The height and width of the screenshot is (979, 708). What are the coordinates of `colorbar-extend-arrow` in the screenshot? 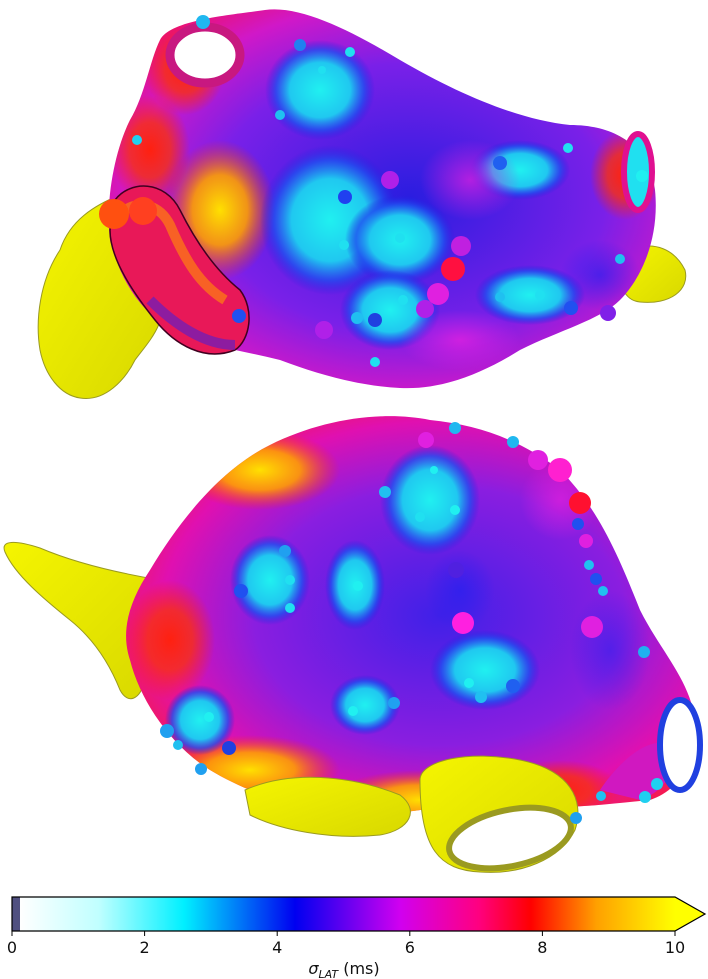 It's located at (690, 914).